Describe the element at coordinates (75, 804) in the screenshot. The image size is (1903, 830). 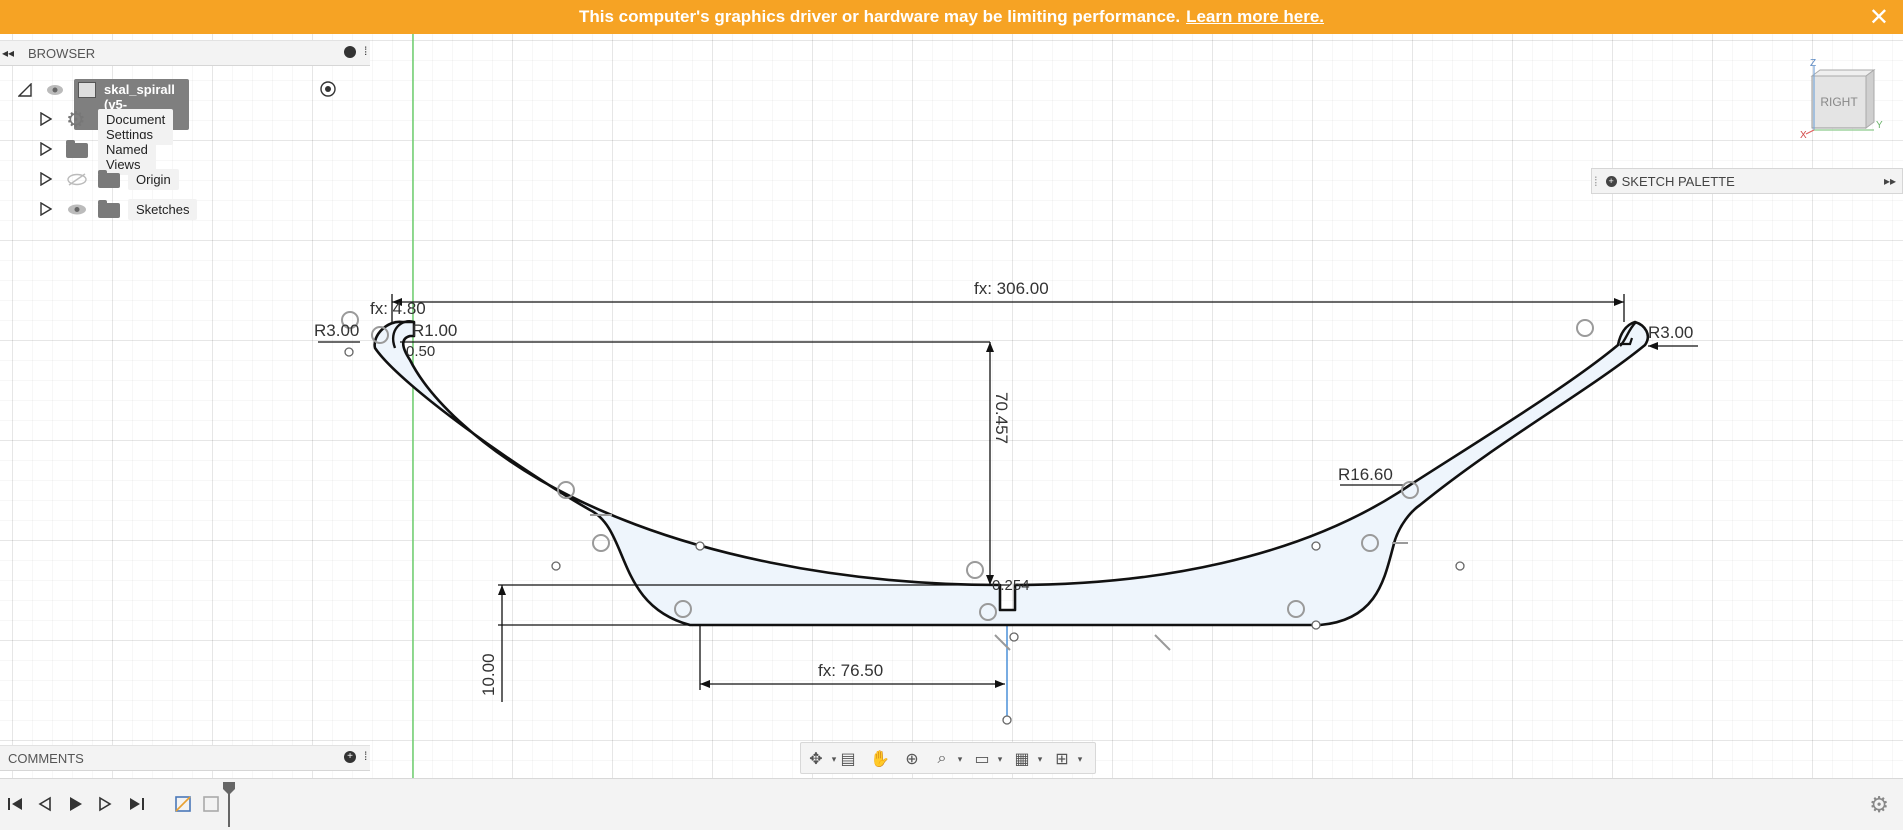
I see `play-icon` at that location.